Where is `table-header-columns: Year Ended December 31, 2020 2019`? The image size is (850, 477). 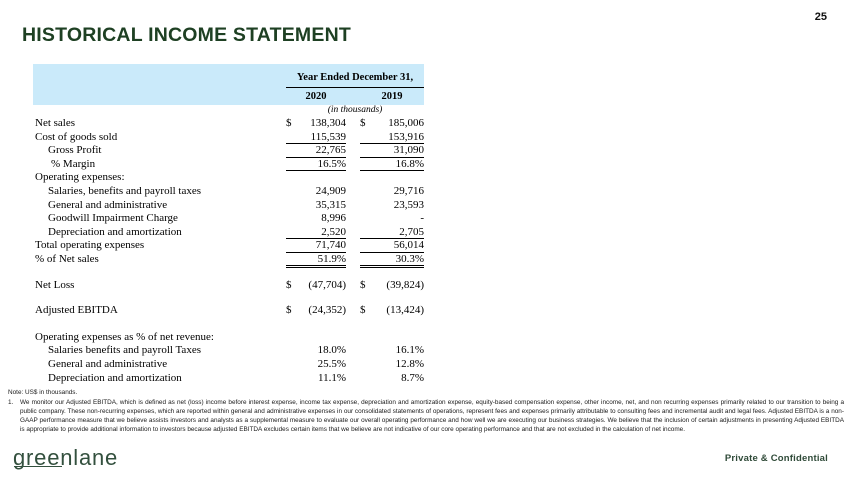 table-header-columns: Year Ended December 31, 2020 2019 is located at coordinates (355, 83).